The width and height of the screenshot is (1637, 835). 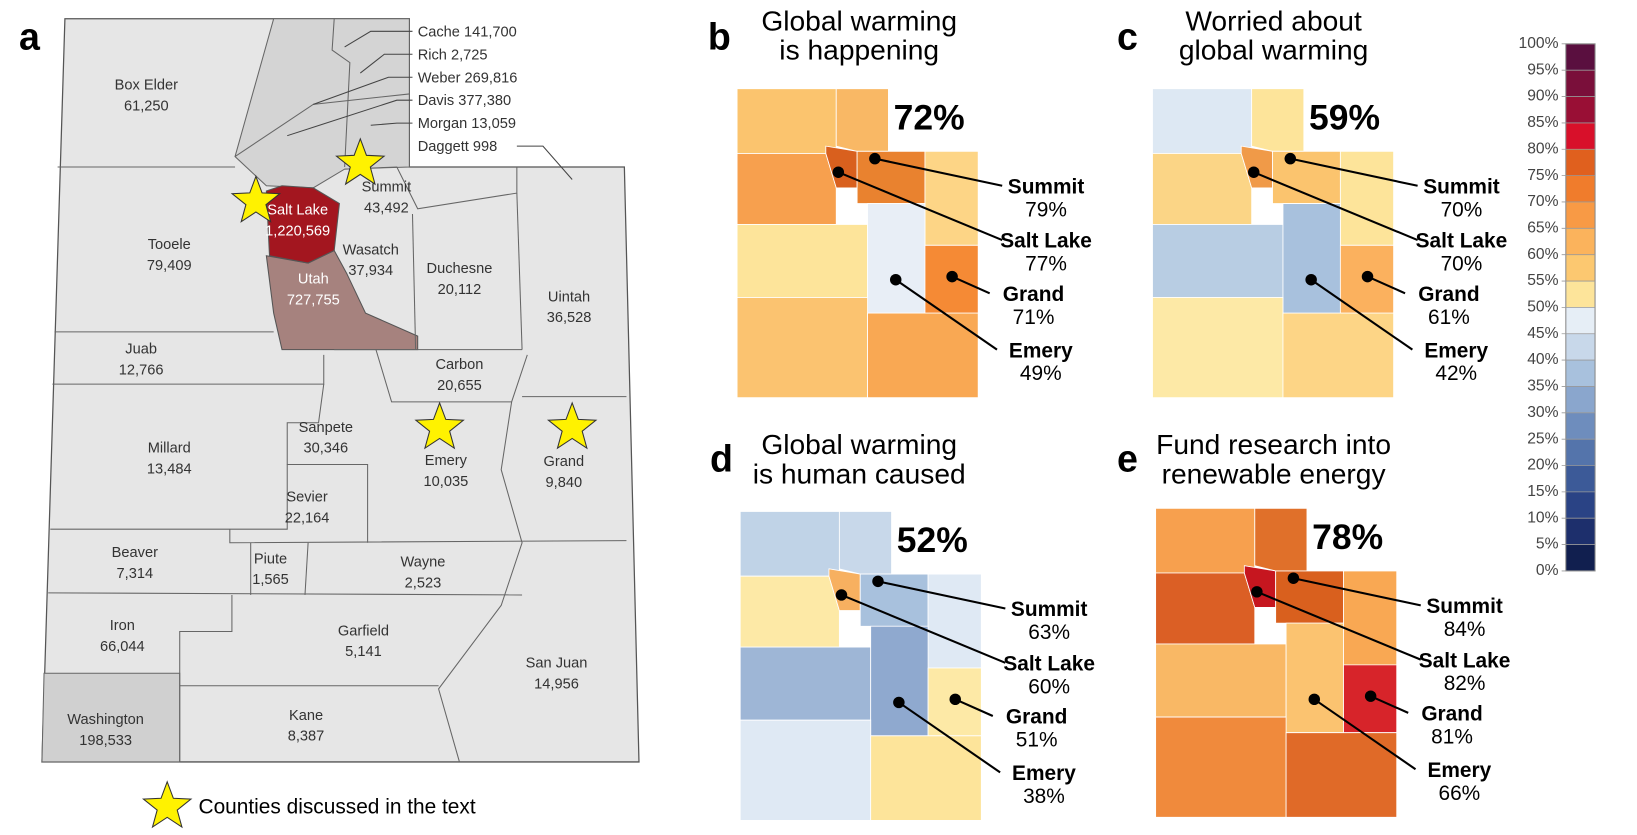 I want to click on county-population: 2,725, so click(x=469, y=55).